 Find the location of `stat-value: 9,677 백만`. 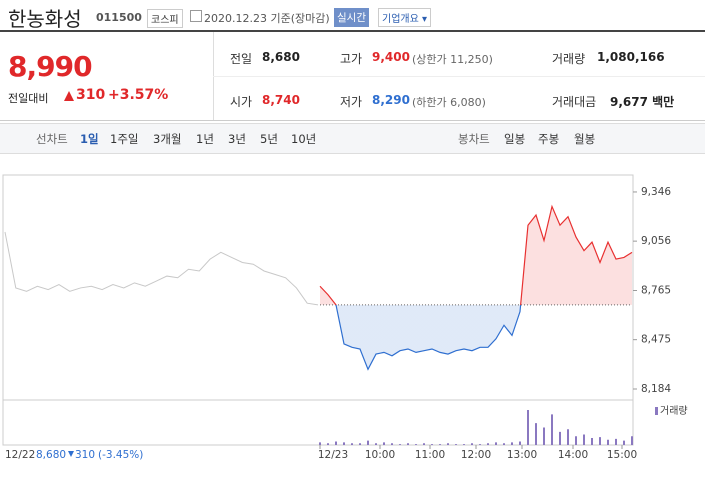

stat-value: 9,677 백만 is located at coordinates (642, 102).